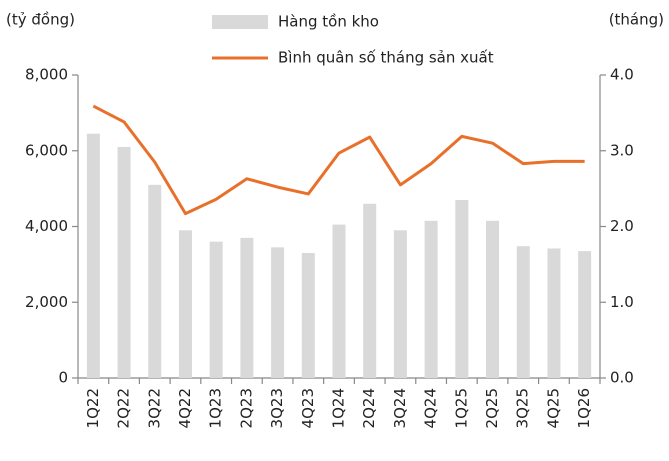 This screenshot has height=461, width=669. What do you see at coordinates (622, 226) in the screenshot?
I see `y2-tick-label: 2.0` at bounding box center [622, 226].